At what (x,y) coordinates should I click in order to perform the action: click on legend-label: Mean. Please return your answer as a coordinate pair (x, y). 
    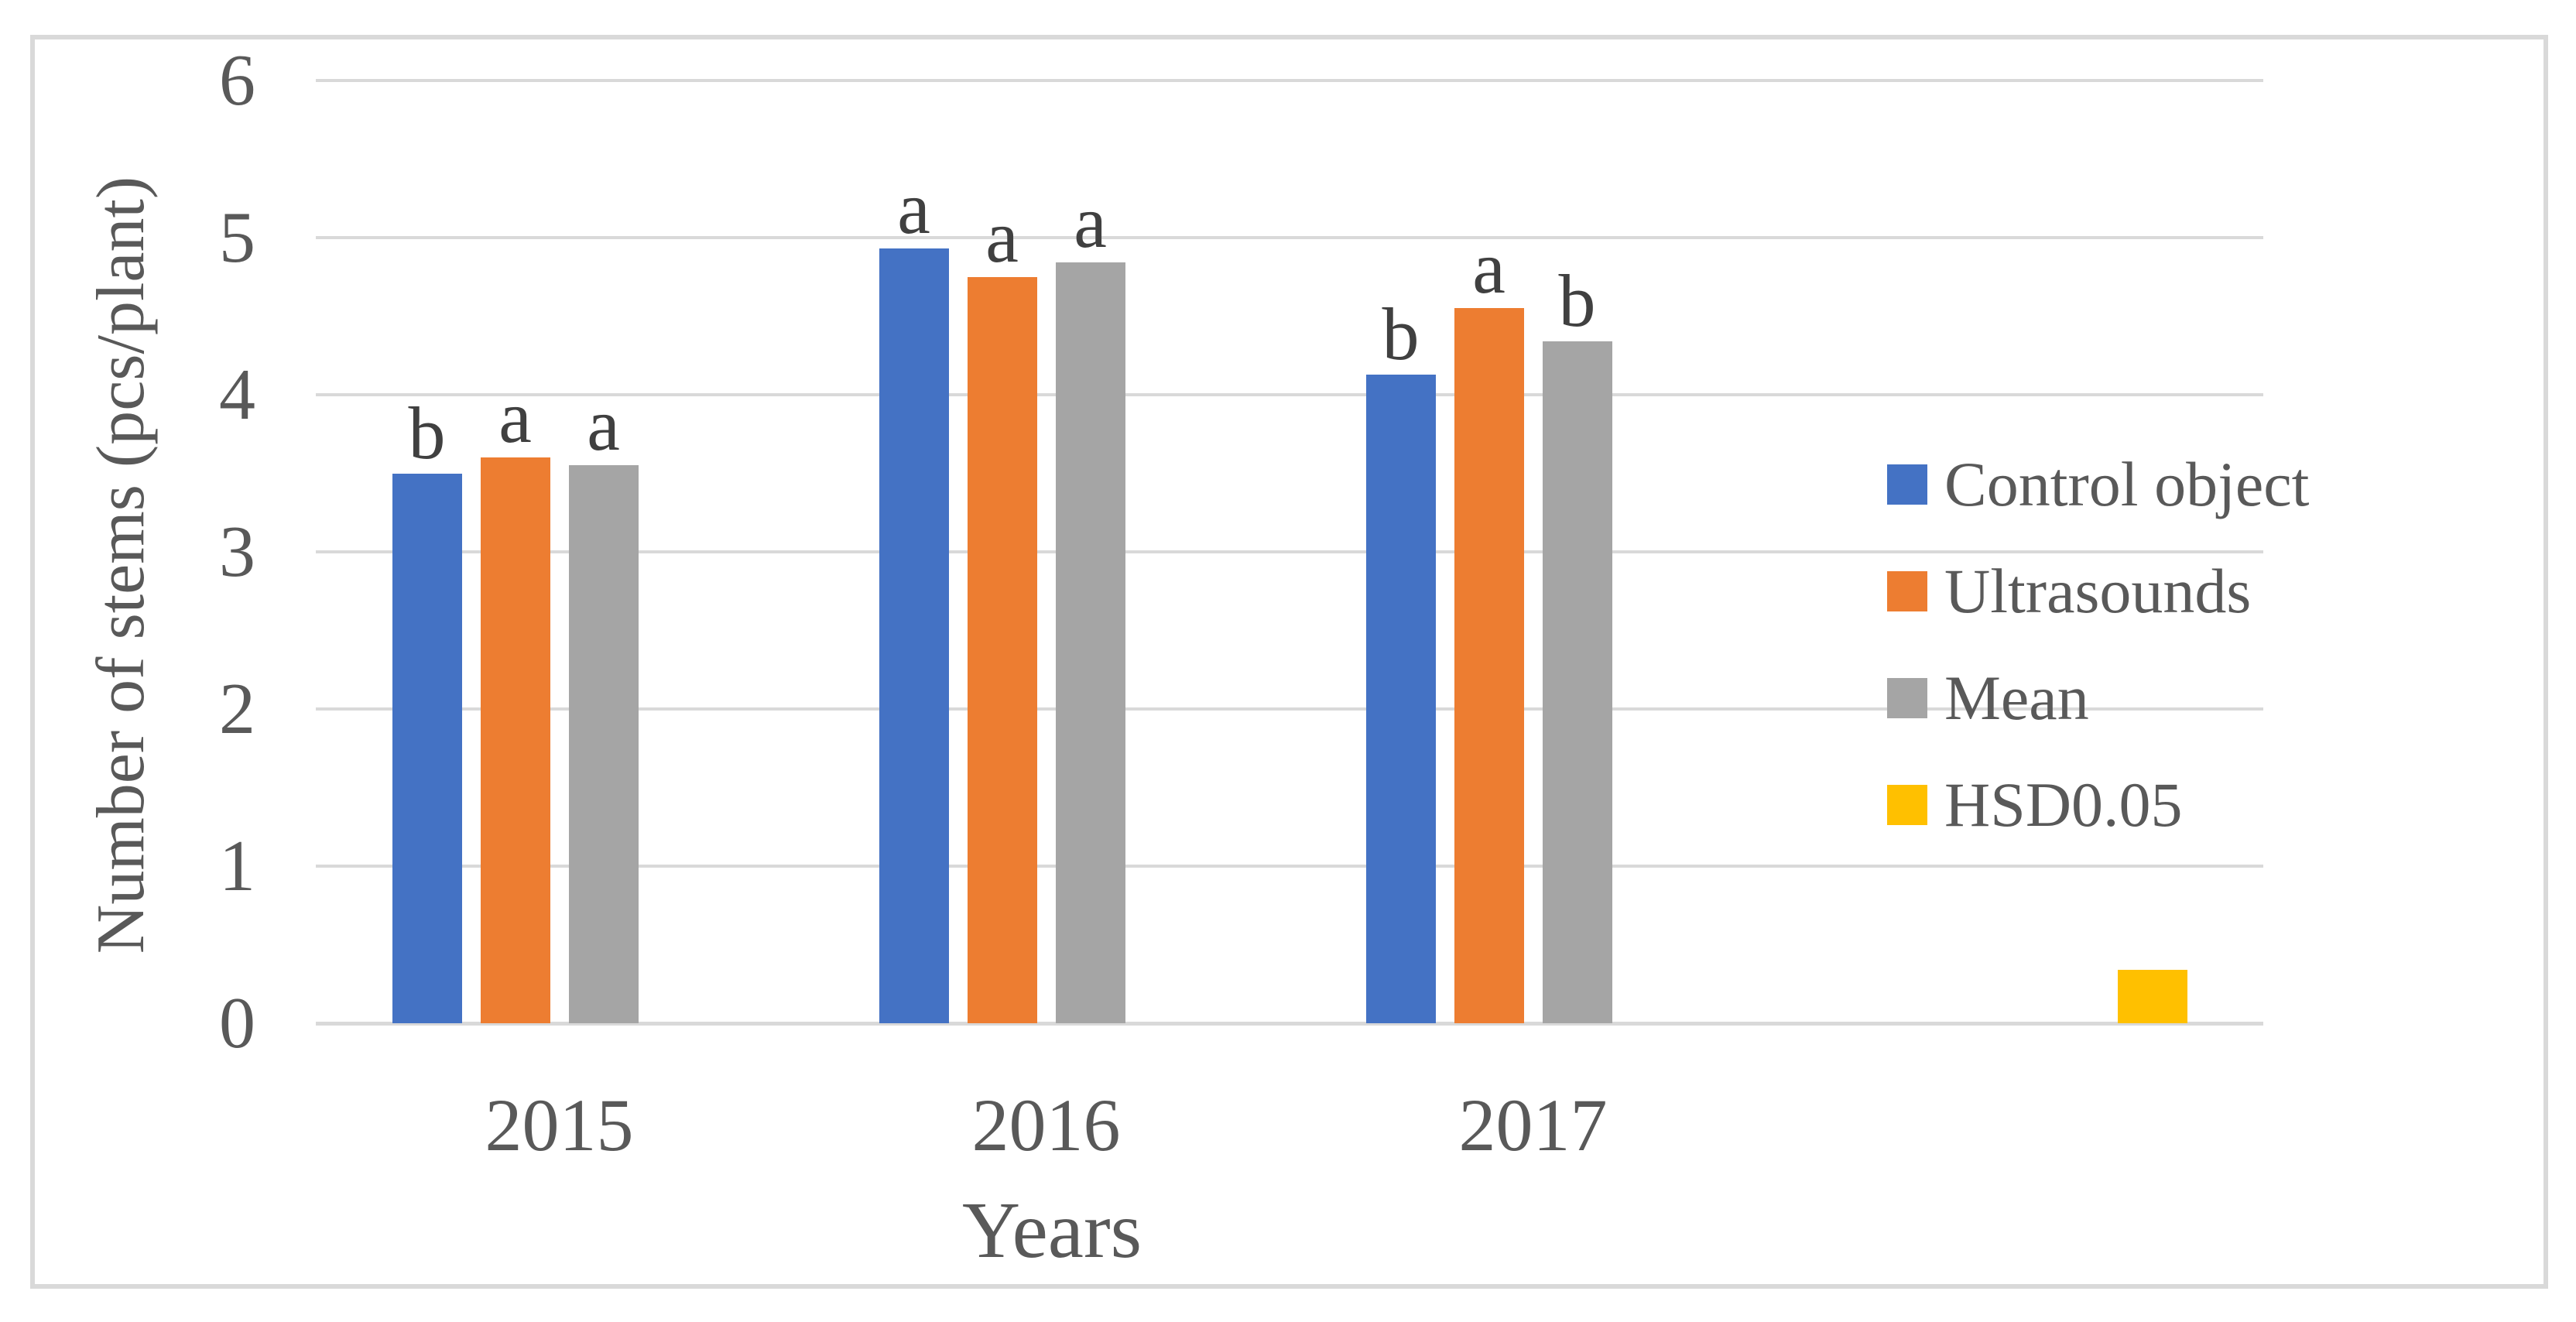
    Looking at the image, I should click on (2016, 698).